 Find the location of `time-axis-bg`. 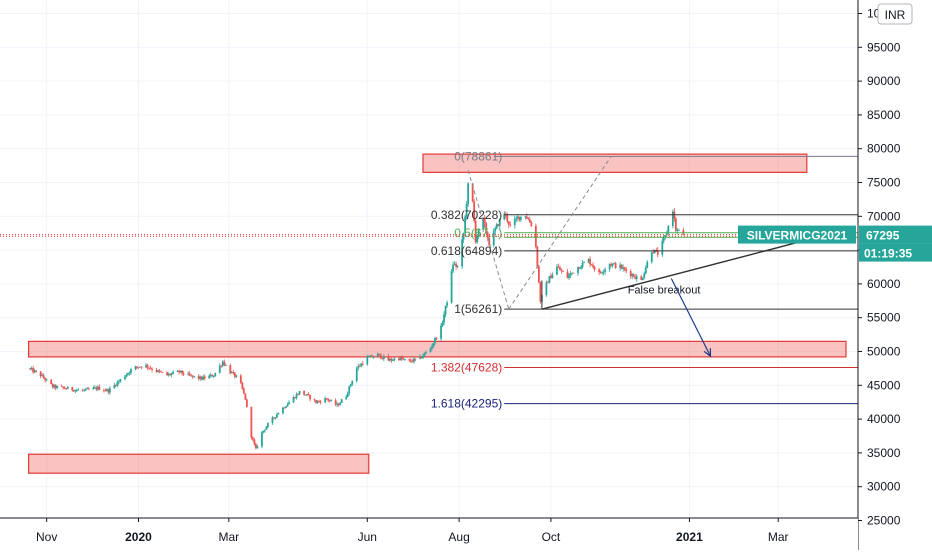

time-axis-bg is located at coordinates (429, 534).